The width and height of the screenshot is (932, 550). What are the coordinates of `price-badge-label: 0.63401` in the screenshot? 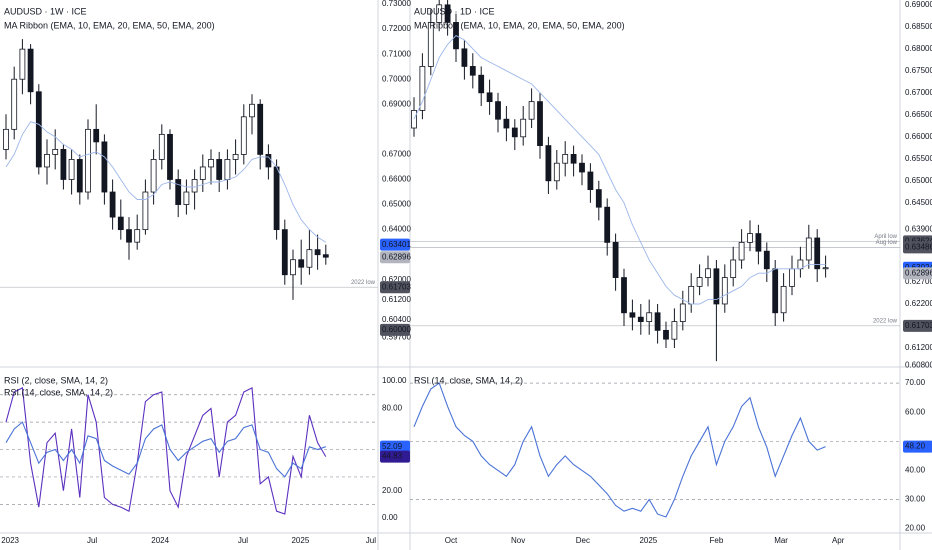 It's located at (396, 244).